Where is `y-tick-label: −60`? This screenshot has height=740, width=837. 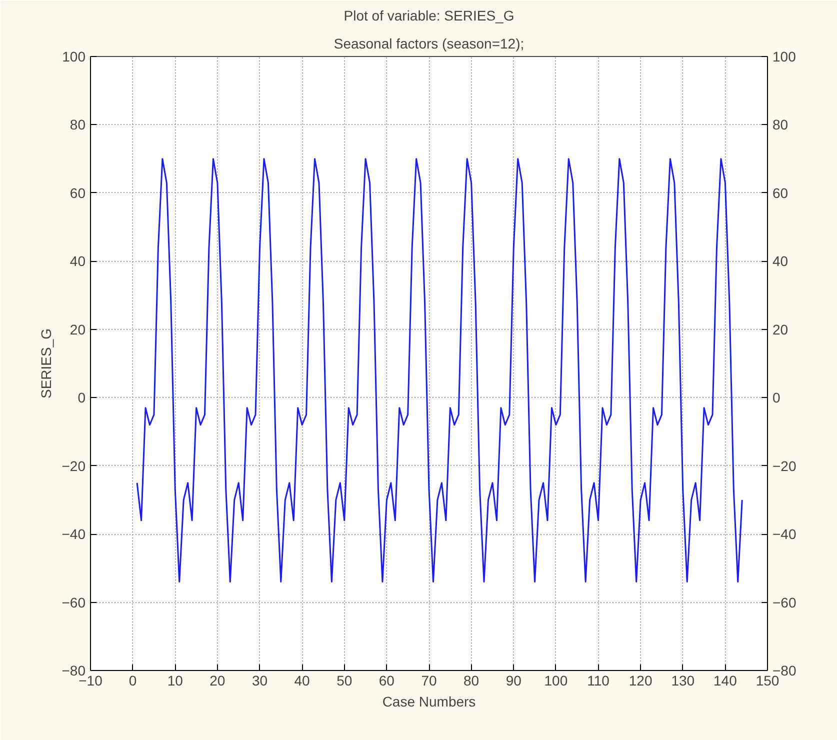
y-tick-label: −60 is located at coordinates (74, 602).